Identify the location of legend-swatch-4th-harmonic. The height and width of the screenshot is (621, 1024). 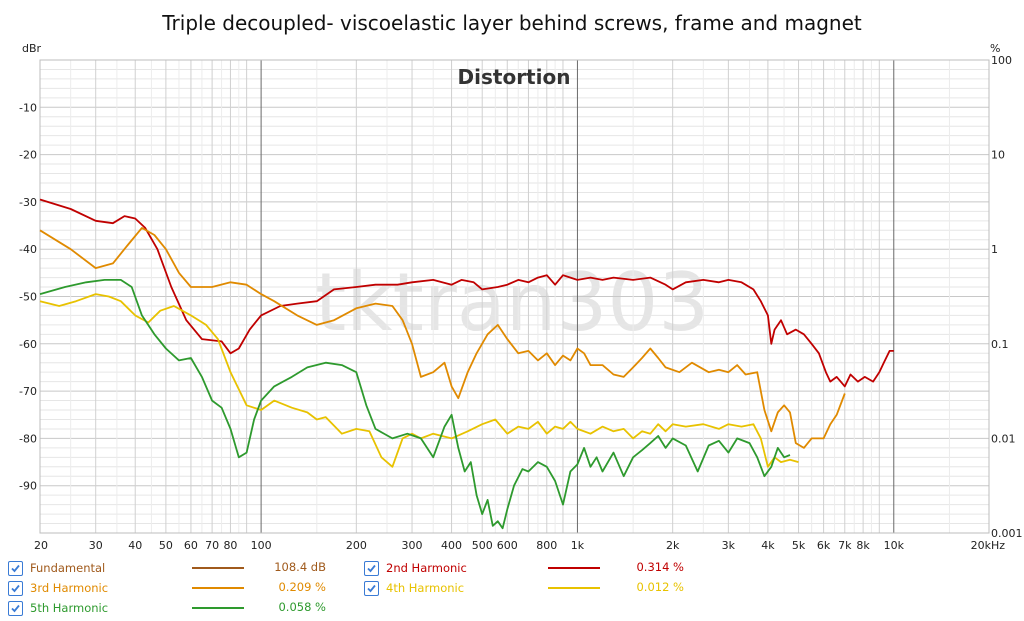
(574, 588).